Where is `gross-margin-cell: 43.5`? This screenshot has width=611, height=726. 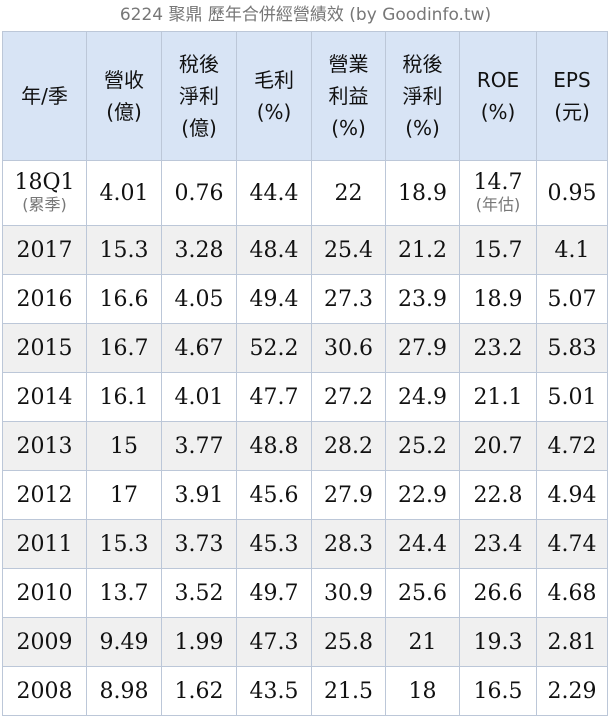 gross-margin-cell: 43.5 is located at coordinates (274, 691).